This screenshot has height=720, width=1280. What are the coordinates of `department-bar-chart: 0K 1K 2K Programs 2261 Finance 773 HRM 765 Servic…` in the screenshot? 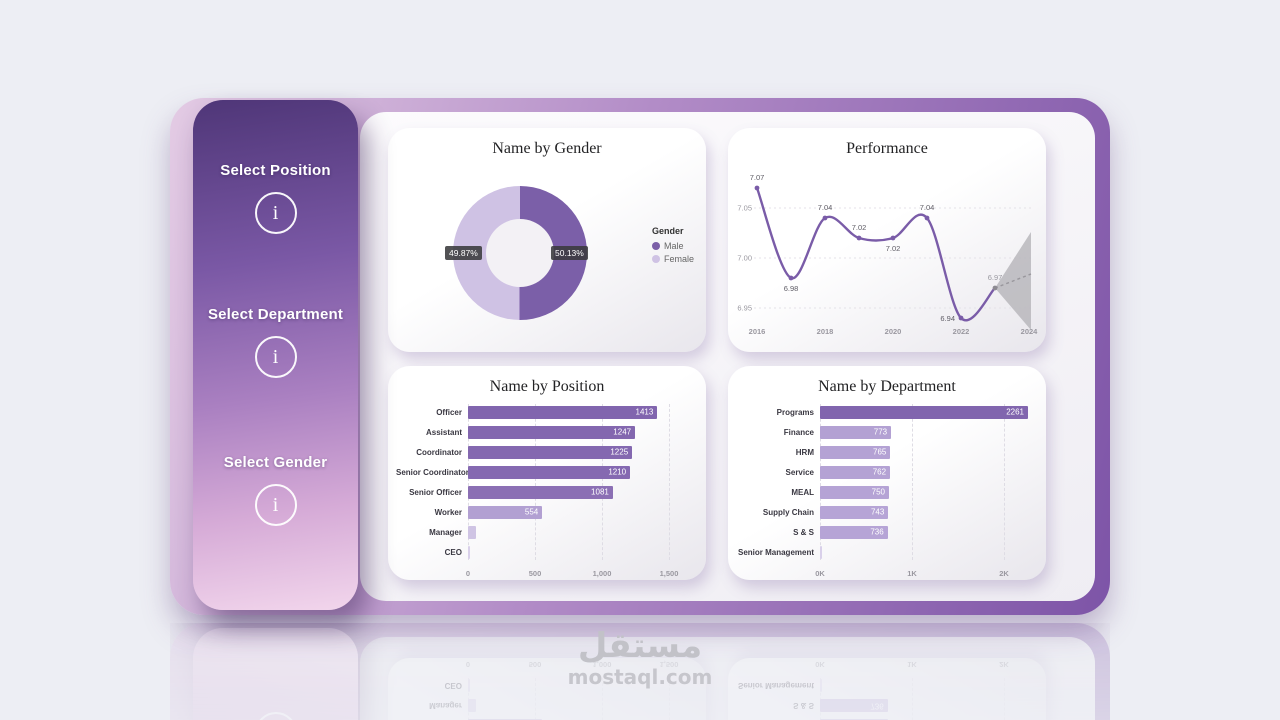 It's located at (887, 490).